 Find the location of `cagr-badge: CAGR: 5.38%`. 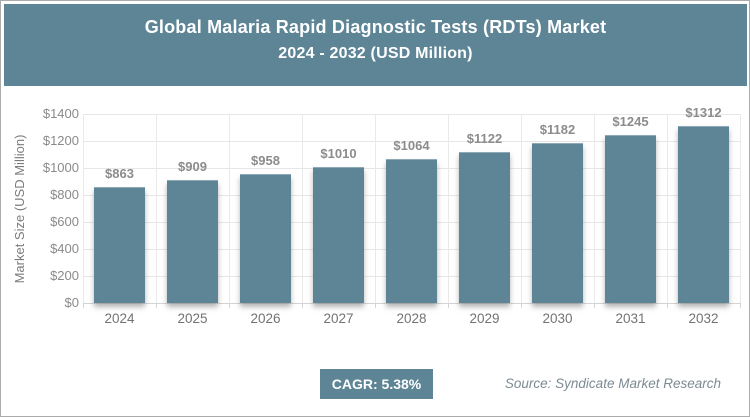

cagr-badge: CAGR: 5.38% is located at coordinates (376, 384).